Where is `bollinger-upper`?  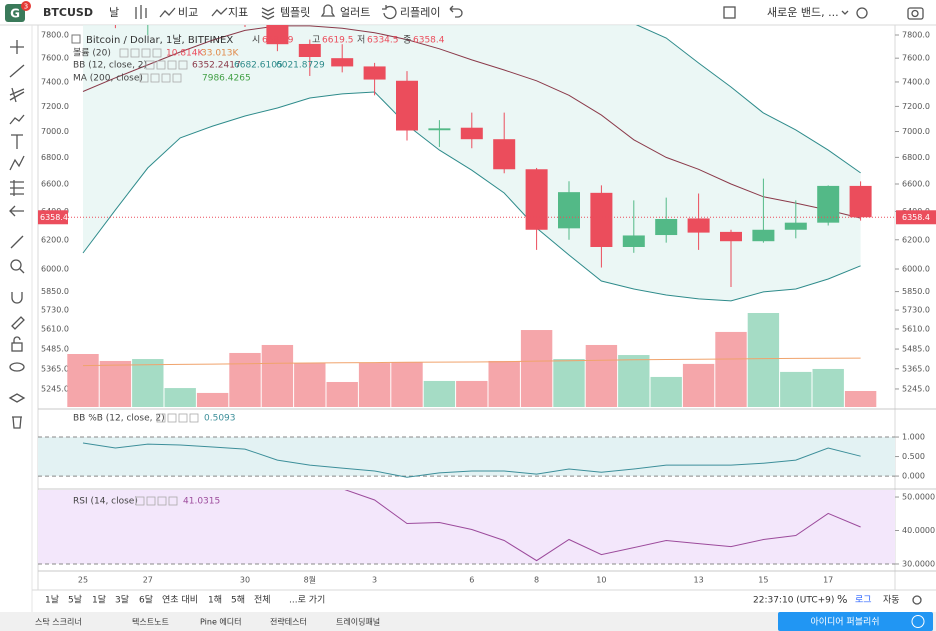
bollinger-upper is located at coordinates (748, 99).